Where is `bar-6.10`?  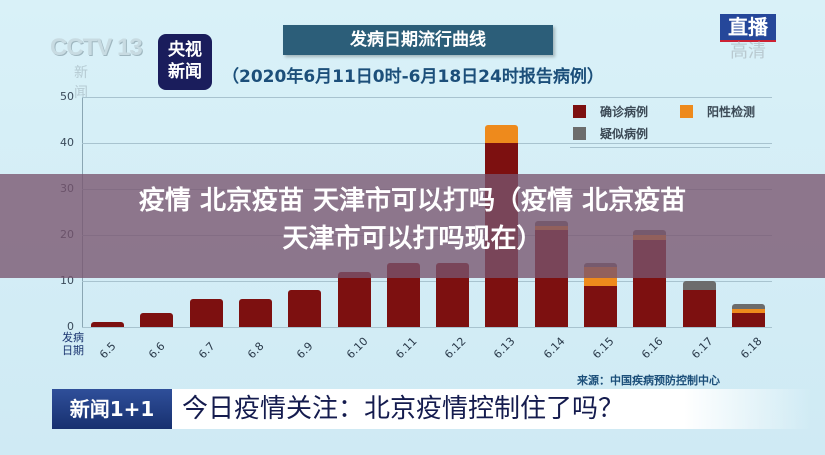 bar-6.10 is located at coordinates (354, 299).